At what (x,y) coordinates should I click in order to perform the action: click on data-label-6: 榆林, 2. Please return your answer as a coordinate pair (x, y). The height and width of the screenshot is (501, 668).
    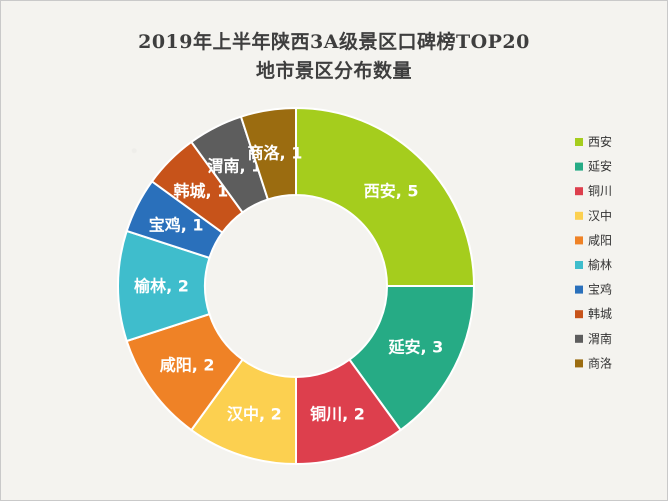
    Looking at the image, I should click on (161, 286).